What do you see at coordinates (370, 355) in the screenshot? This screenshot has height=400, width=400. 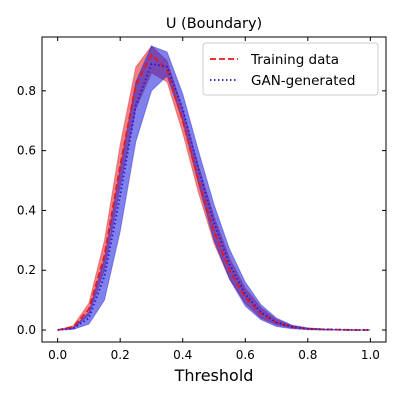 I see `x-tick-label: 1.0` at bounding box center [370, 355].